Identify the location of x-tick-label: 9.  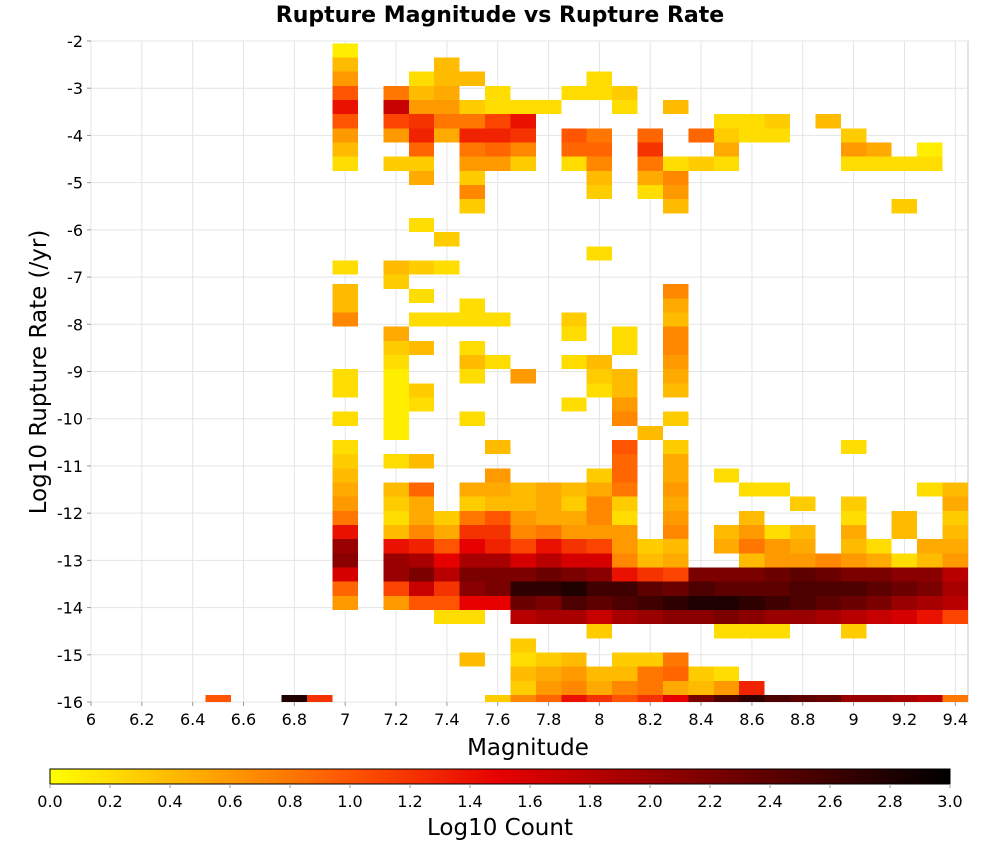
(854, 719).